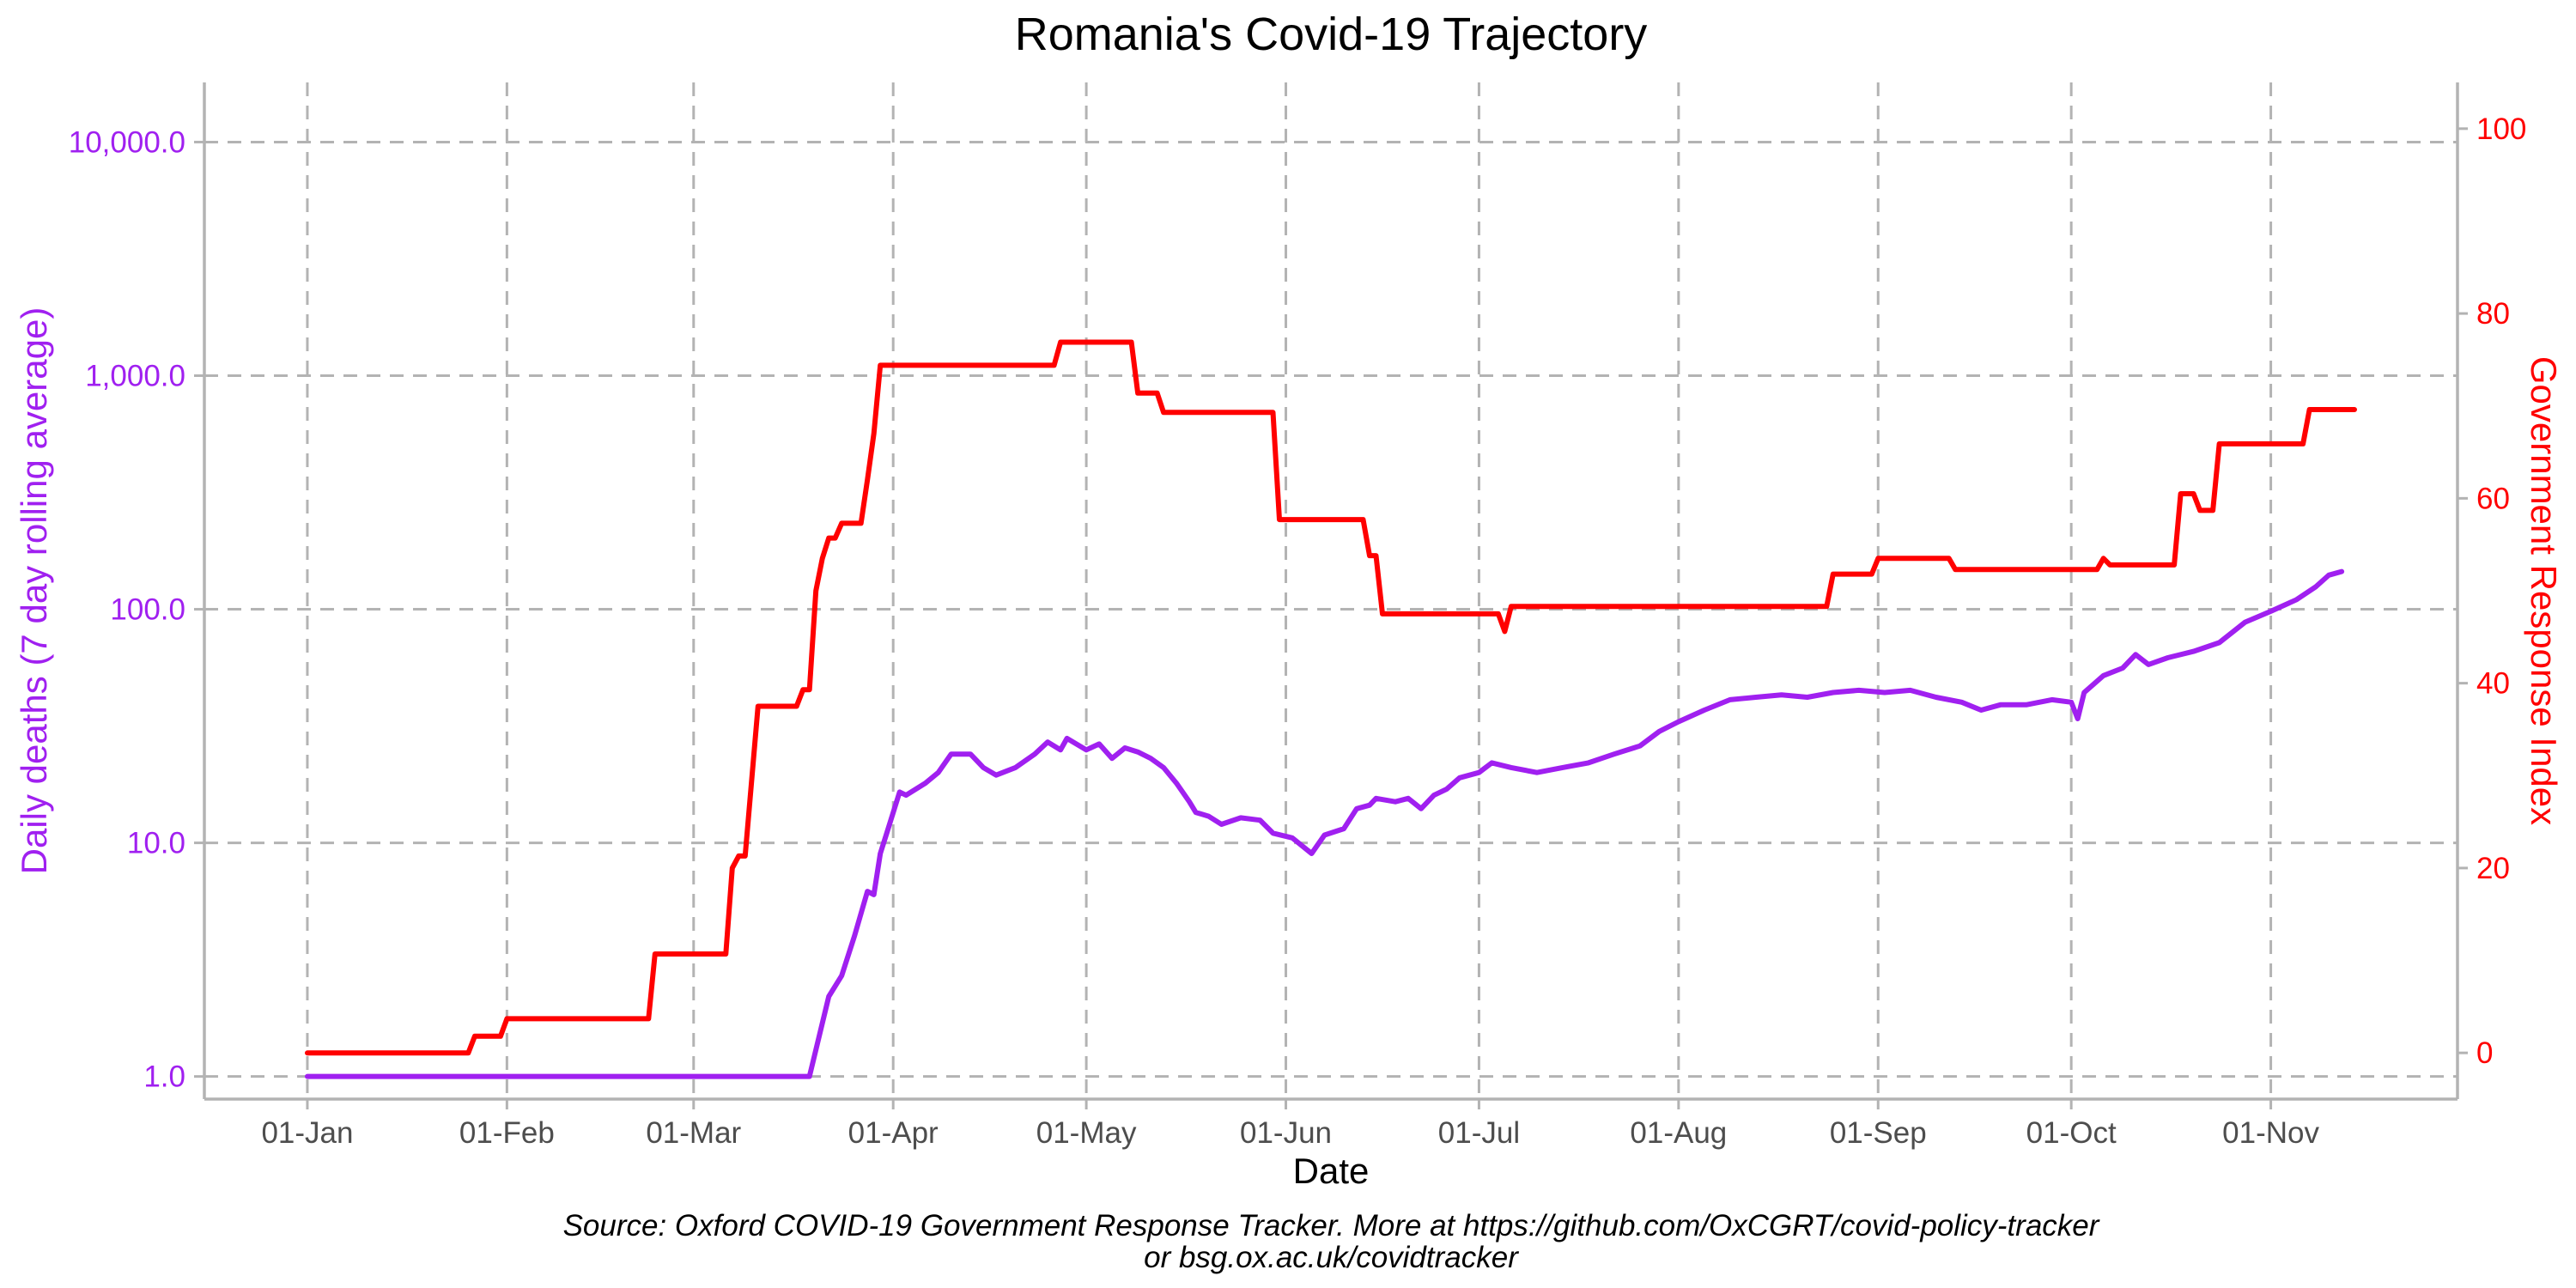 The image size is (2576, 1288). Describe the element at coordinates (135, 376) in the screenshot. I see `y-left-tick-label: 1,000.0` at that location.